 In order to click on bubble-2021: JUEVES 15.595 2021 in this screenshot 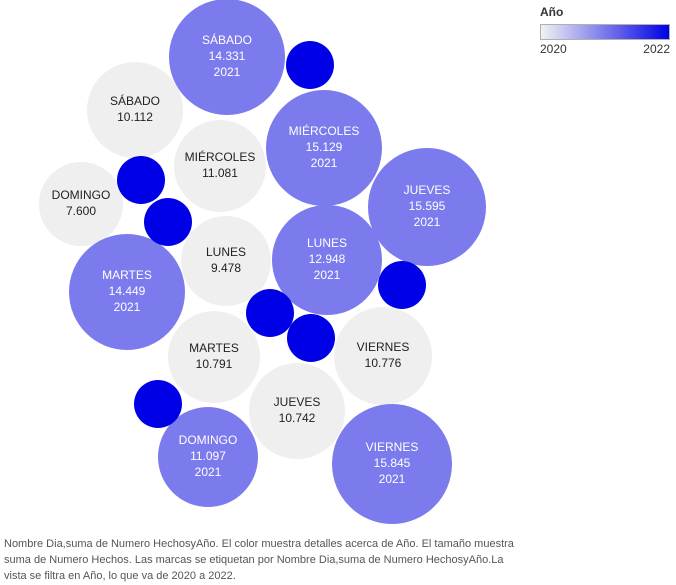, I will do `click(427, 207)`.